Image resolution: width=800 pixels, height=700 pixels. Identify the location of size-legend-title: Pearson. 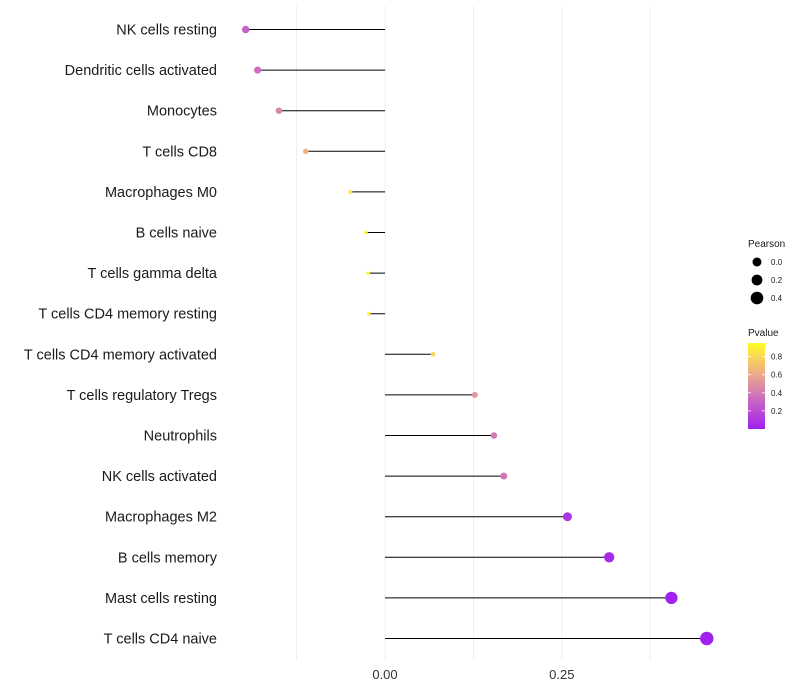
(766, 244).